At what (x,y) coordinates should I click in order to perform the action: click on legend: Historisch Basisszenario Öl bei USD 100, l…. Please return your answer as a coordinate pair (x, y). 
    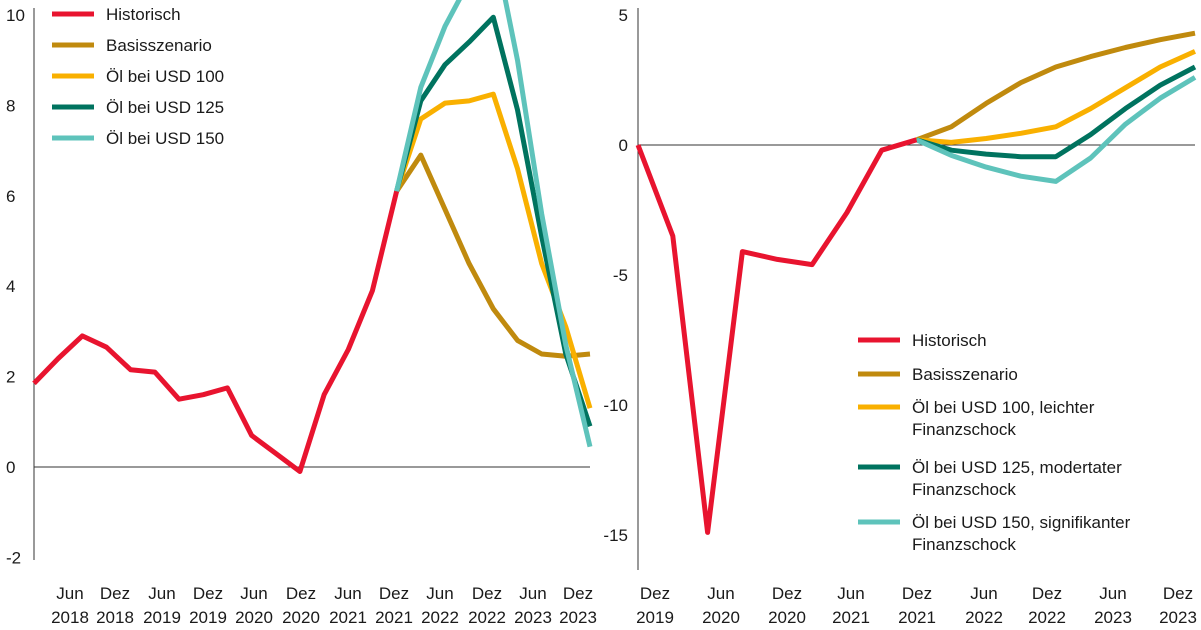
    Looking at the image, I should click on (994, 442).